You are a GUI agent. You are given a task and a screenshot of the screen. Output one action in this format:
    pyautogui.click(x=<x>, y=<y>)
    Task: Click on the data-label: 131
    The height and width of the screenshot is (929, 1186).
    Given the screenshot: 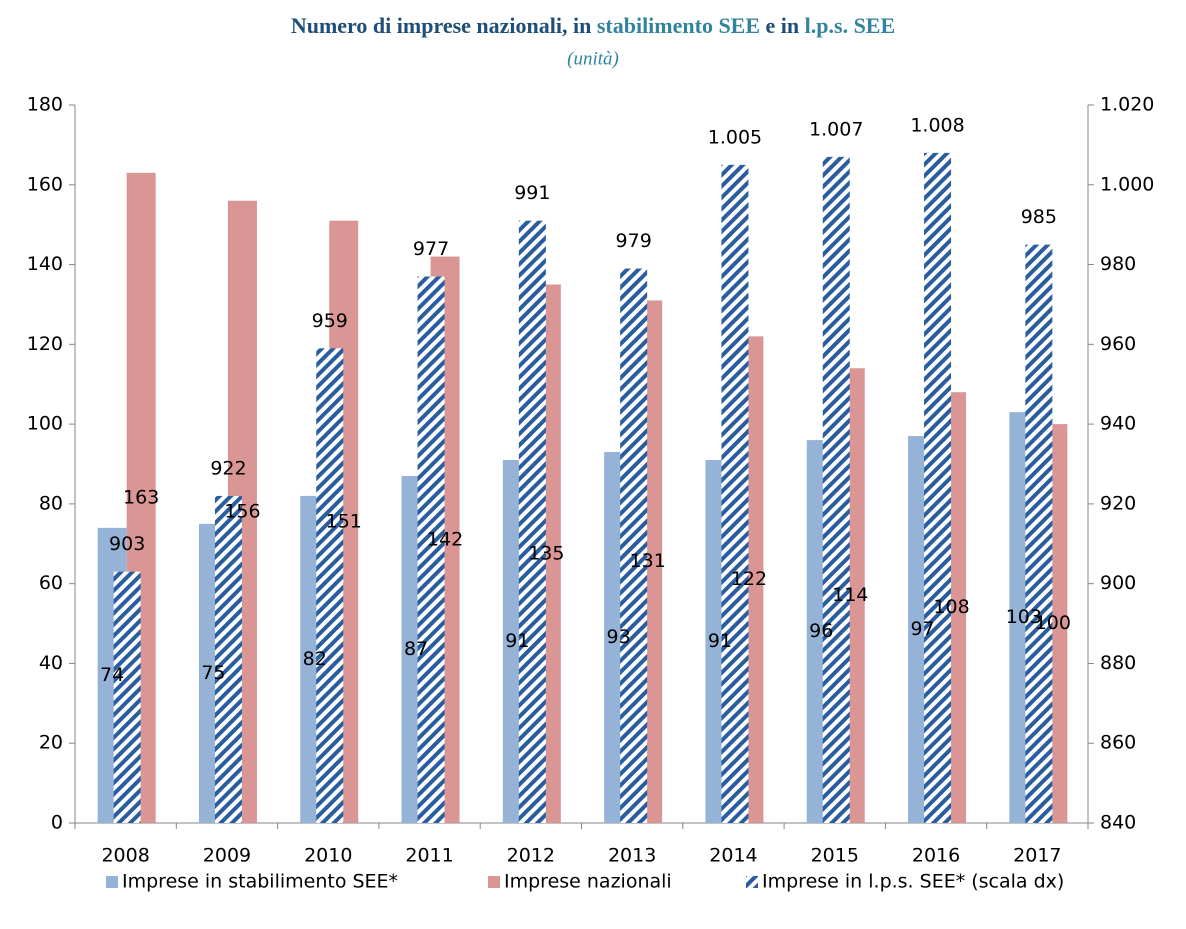 What is the action you would take?
    pyautogui.click(x=648, y=561)
    